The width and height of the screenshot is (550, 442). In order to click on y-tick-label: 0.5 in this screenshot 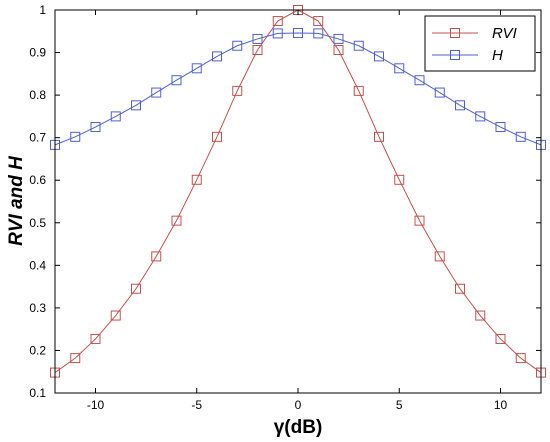, I will do `click(37, 223)`.